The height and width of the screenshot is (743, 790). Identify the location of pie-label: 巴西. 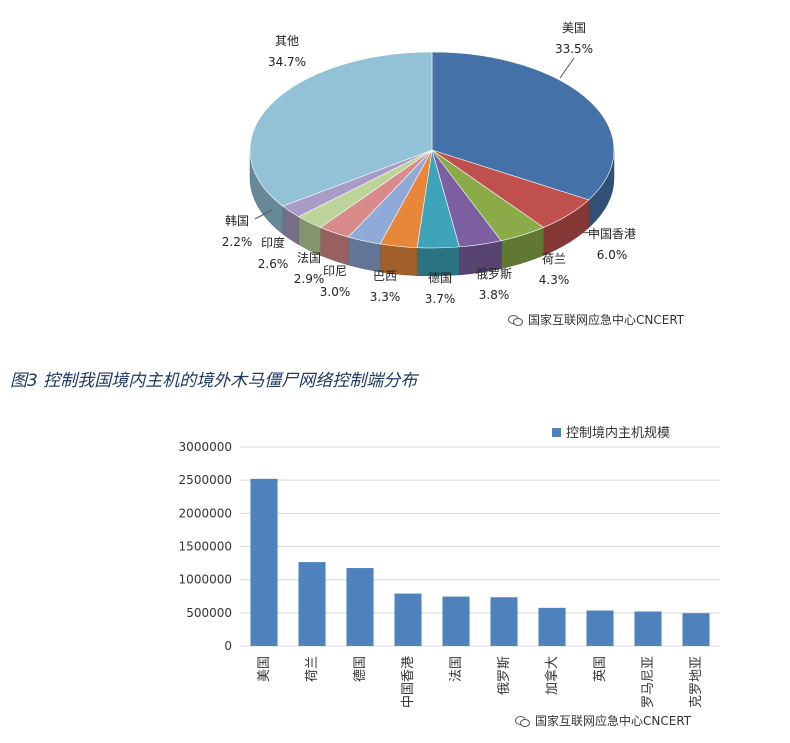
(385, 276).